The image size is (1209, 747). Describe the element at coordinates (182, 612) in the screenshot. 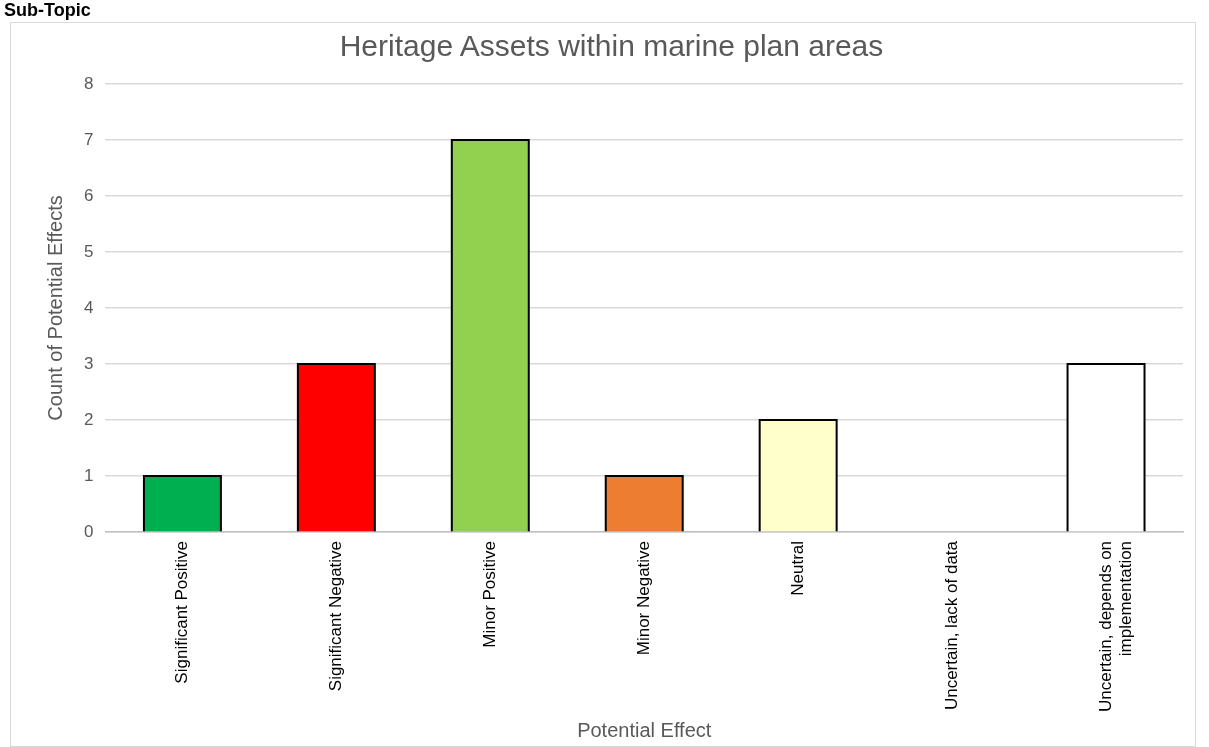

I see `x-tick-label: Significant Positive` at that location.